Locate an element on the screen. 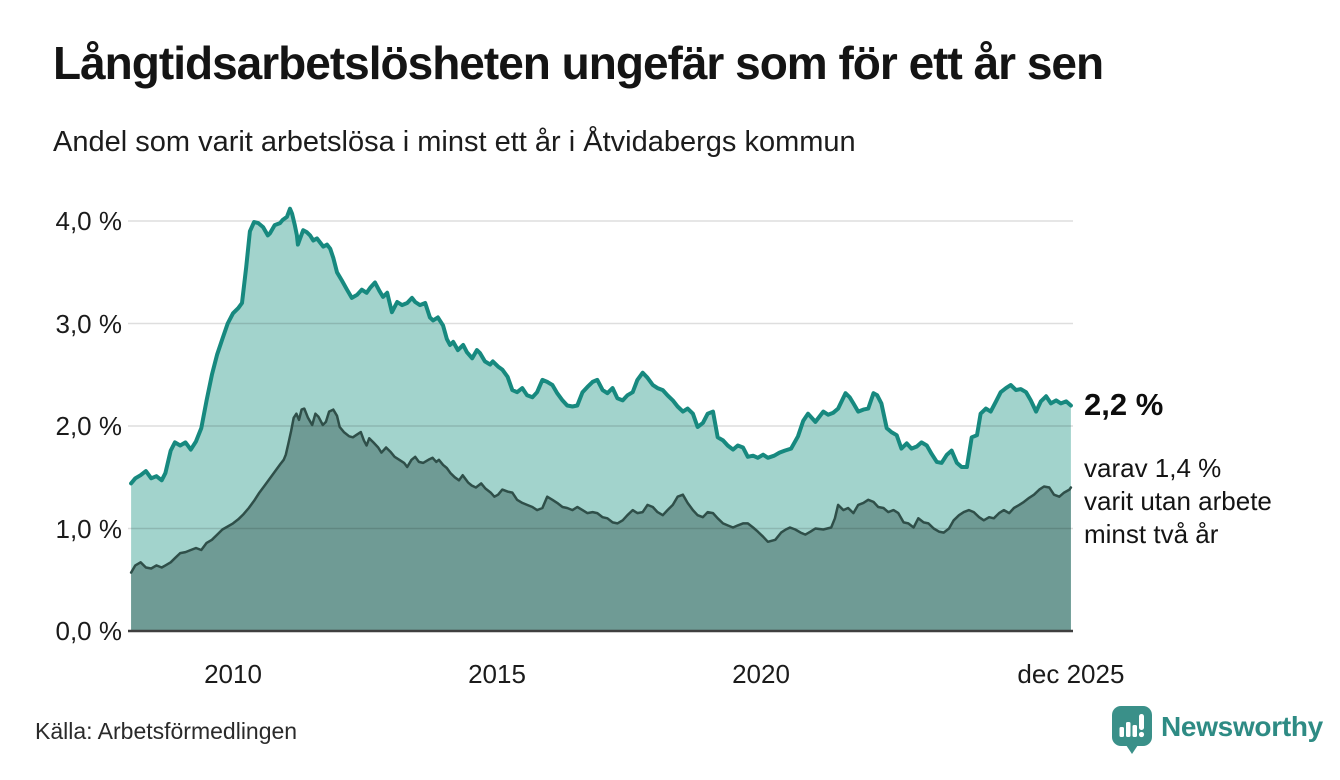  newsworthy-bar-chart-icon is located at coordinates (1132, 730).